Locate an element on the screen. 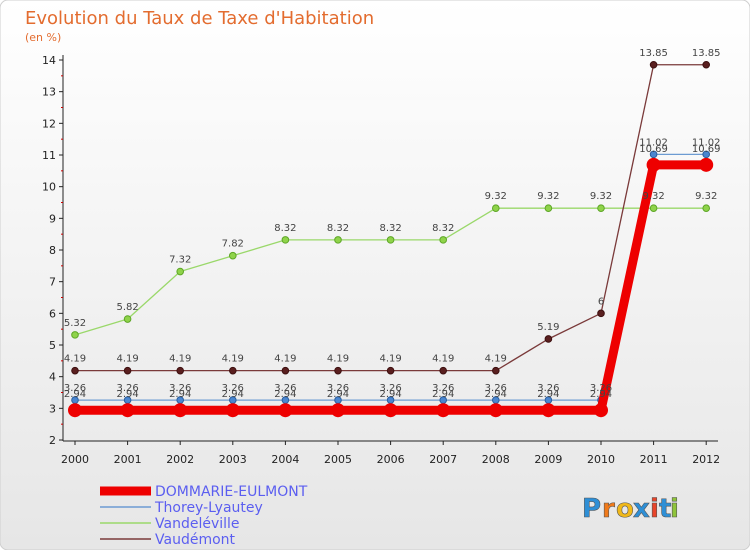 The width and height of the screenshot is (750, 550). data-label: 13.85 is located at coordinates (706, 53).